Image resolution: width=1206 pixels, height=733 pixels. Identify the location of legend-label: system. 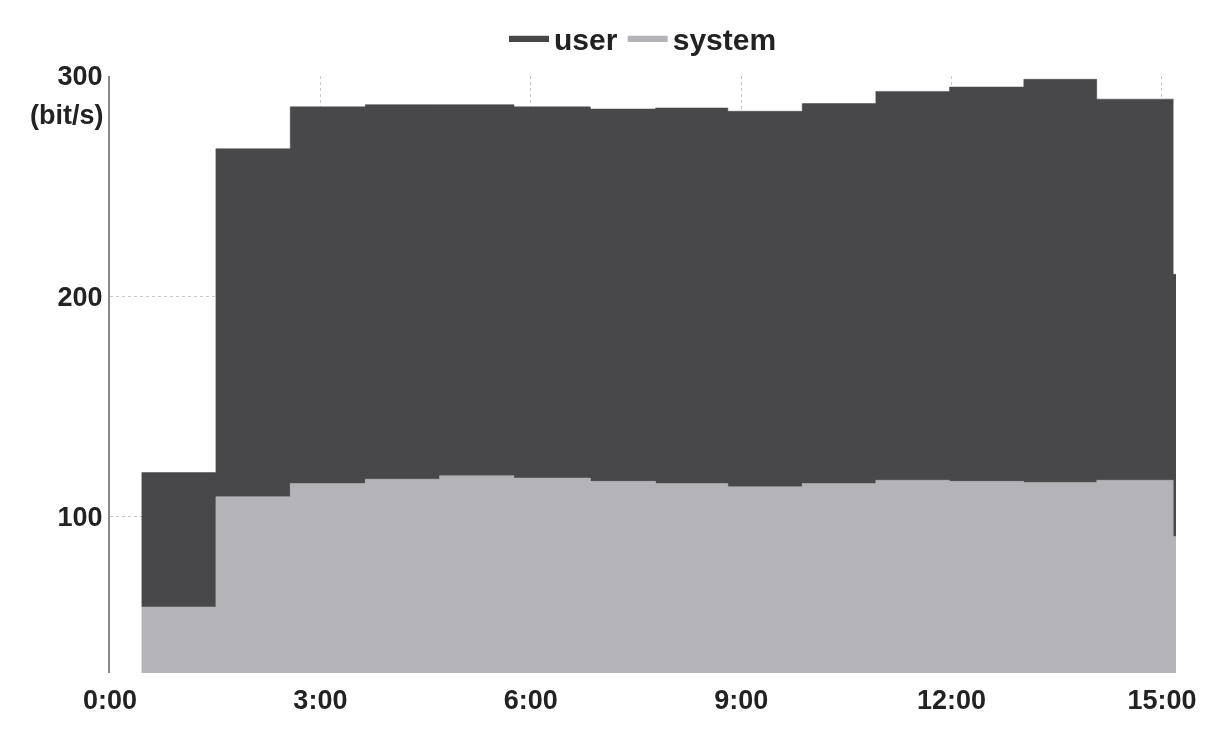
(724, 39).